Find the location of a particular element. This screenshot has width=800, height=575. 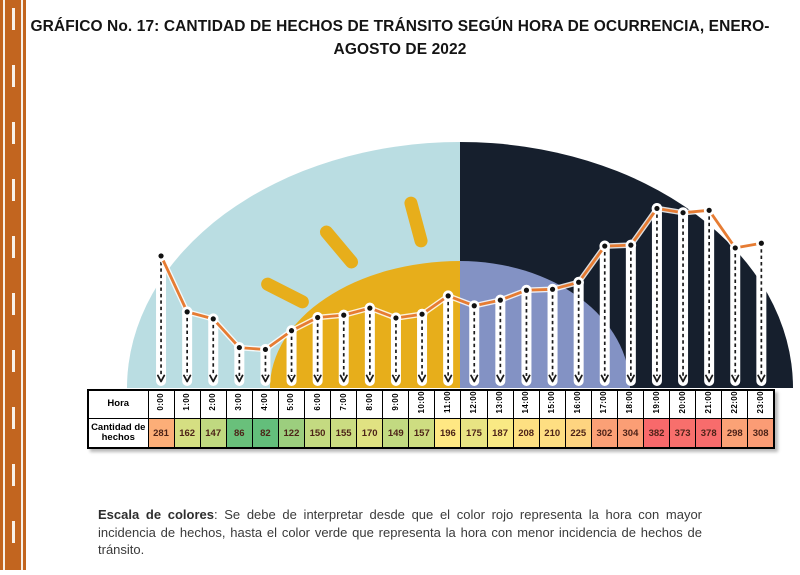

hour-cell: 5:00 is located at coordinates (291, 404).